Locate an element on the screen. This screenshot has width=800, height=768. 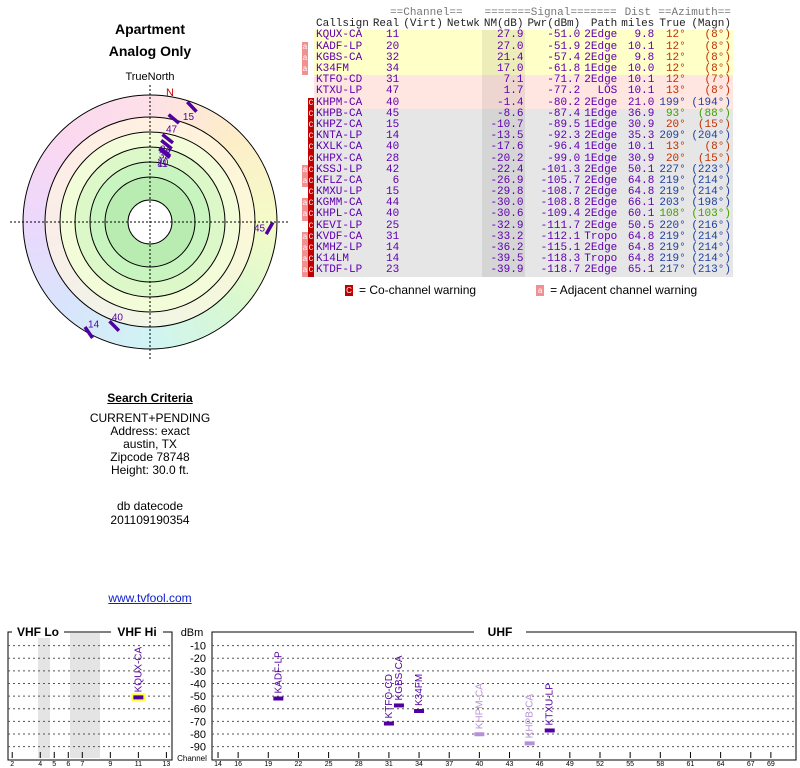
polar-label: 45 is located at coordinates (260, 229).